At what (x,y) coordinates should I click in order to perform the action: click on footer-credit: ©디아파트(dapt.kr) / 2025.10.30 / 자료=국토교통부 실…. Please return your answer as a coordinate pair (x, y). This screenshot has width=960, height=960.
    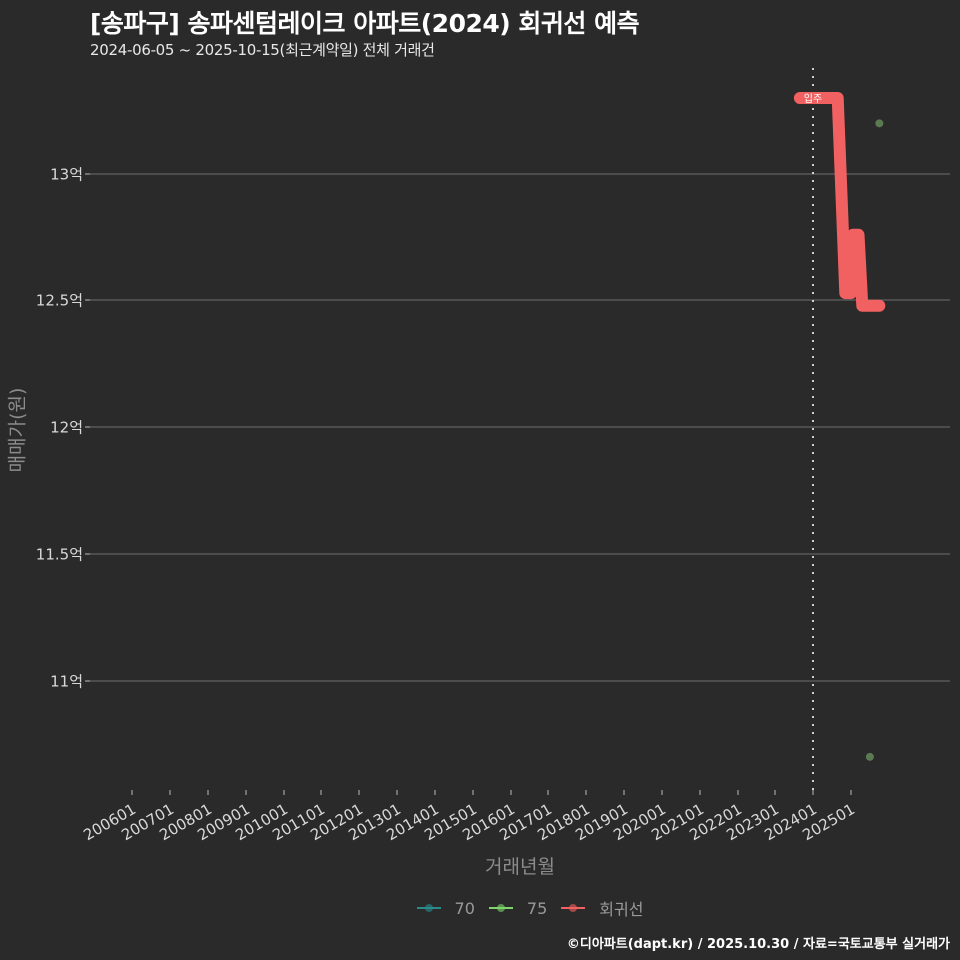
    Looking at the image, I should click on (758, 944).